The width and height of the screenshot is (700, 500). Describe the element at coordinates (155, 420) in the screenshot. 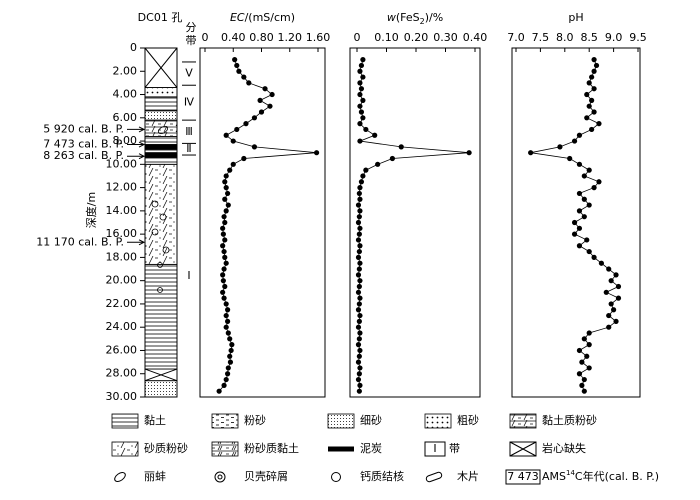

I see `legend-label: 黏土` at that location.